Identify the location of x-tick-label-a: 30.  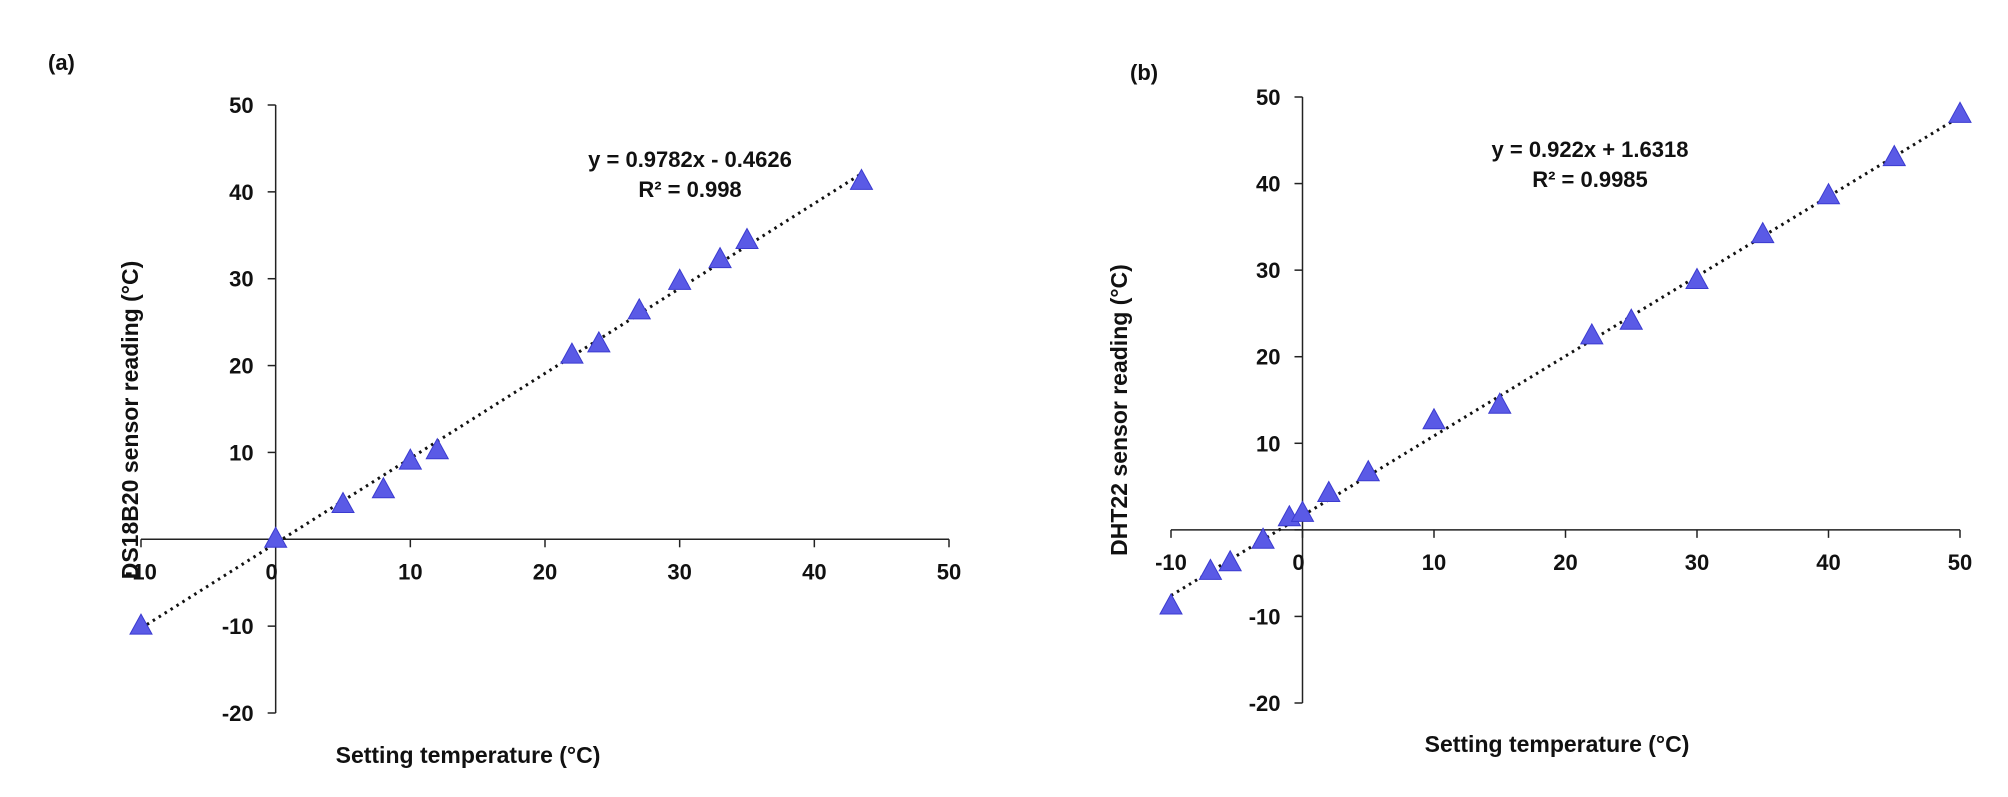
(679, 571).